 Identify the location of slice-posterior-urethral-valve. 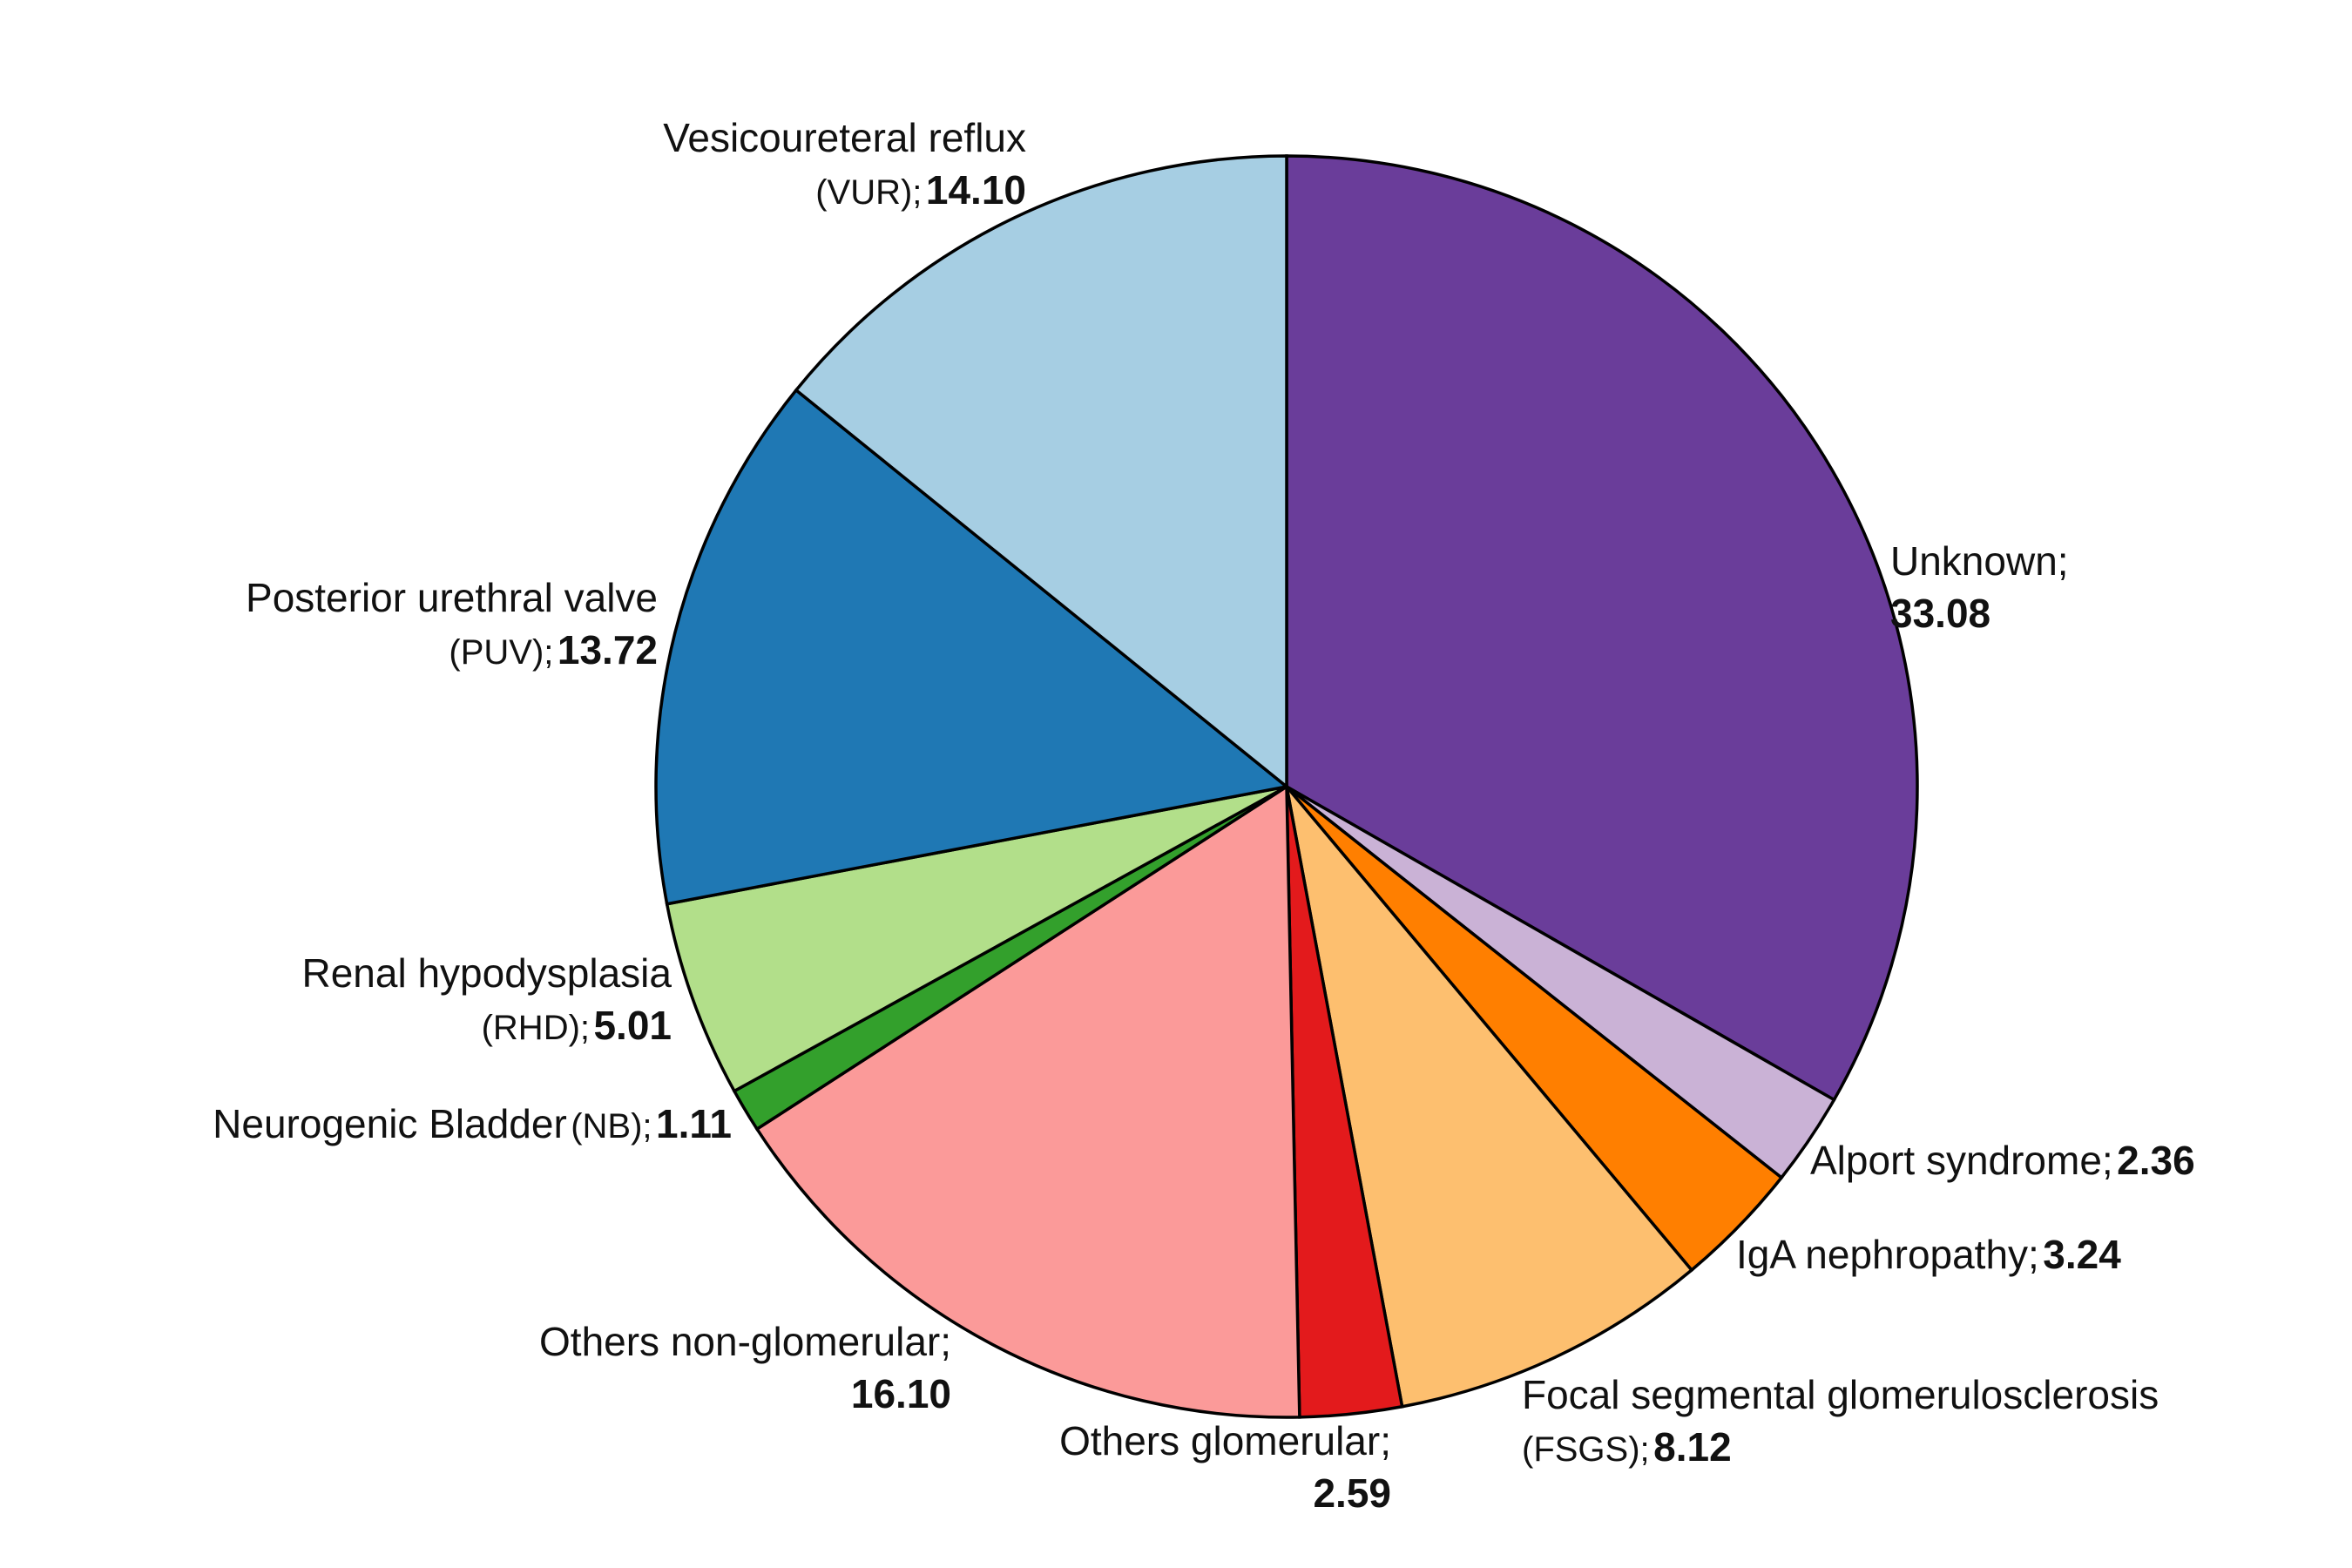
(973, 647).